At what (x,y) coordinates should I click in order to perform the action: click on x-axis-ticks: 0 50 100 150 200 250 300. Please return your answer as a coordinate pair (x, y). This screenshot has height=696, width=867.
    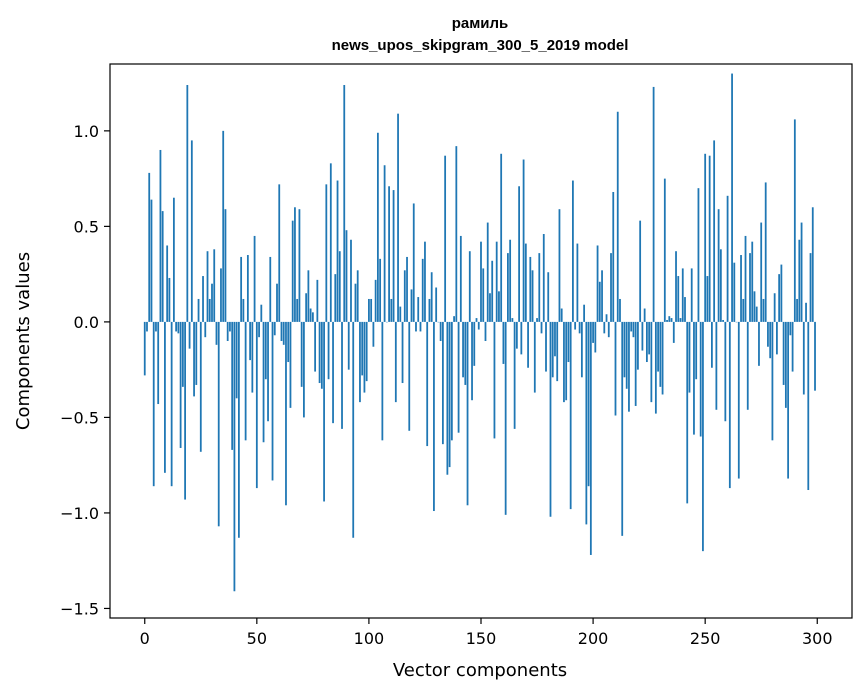
    Looking at the image, I should click on (486, 633).